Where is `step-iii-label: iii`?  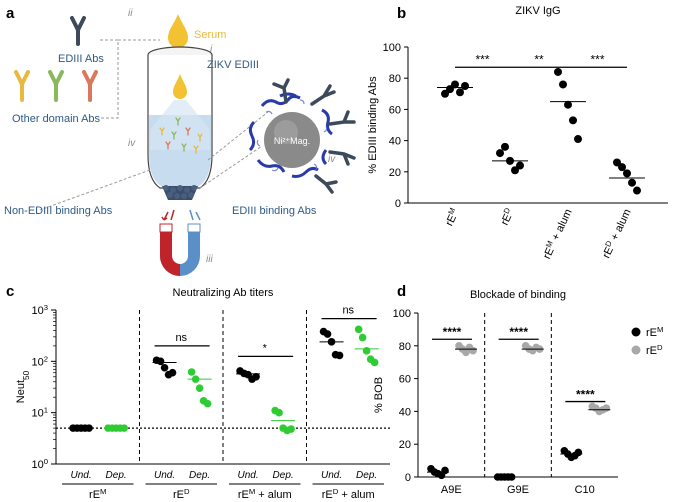 step-iii-label: iii is located at coordinates (209, 259).